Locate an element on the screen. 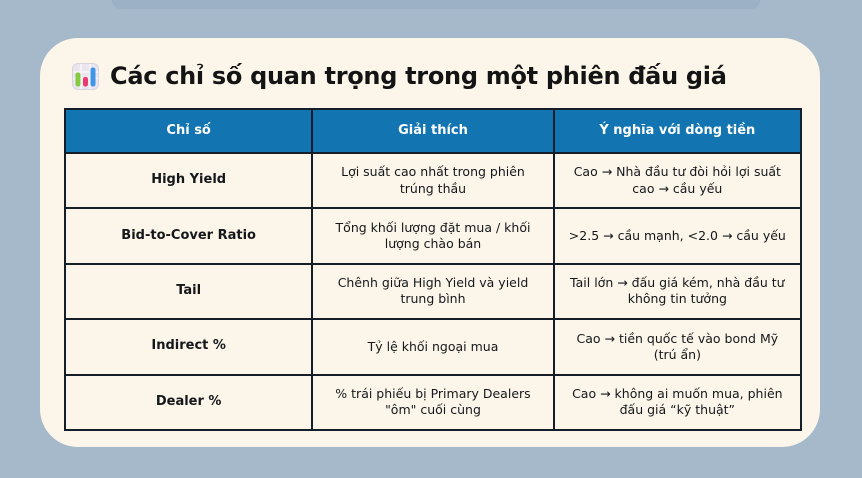 Image resolution: width=862 pixels, height=478 pixels. column-header-explanation: Giải thích is located at coordinates (433, 131).